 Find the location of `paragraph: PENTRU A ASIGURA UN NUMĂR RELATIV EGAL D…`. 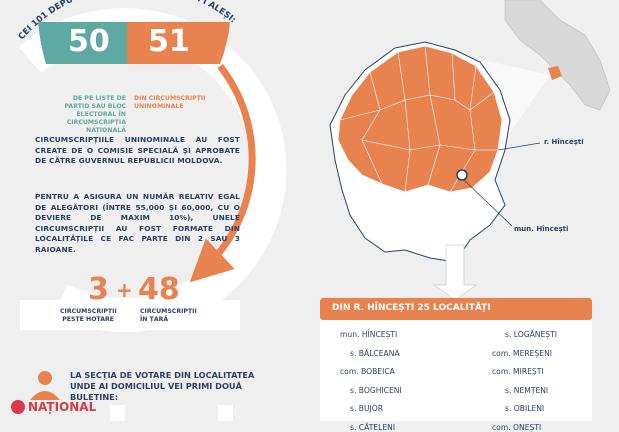

paragraph: PENTRU A ASIGURA UN NUMĂR RELATIV EGAL D… is located at coordinates (137, 223).